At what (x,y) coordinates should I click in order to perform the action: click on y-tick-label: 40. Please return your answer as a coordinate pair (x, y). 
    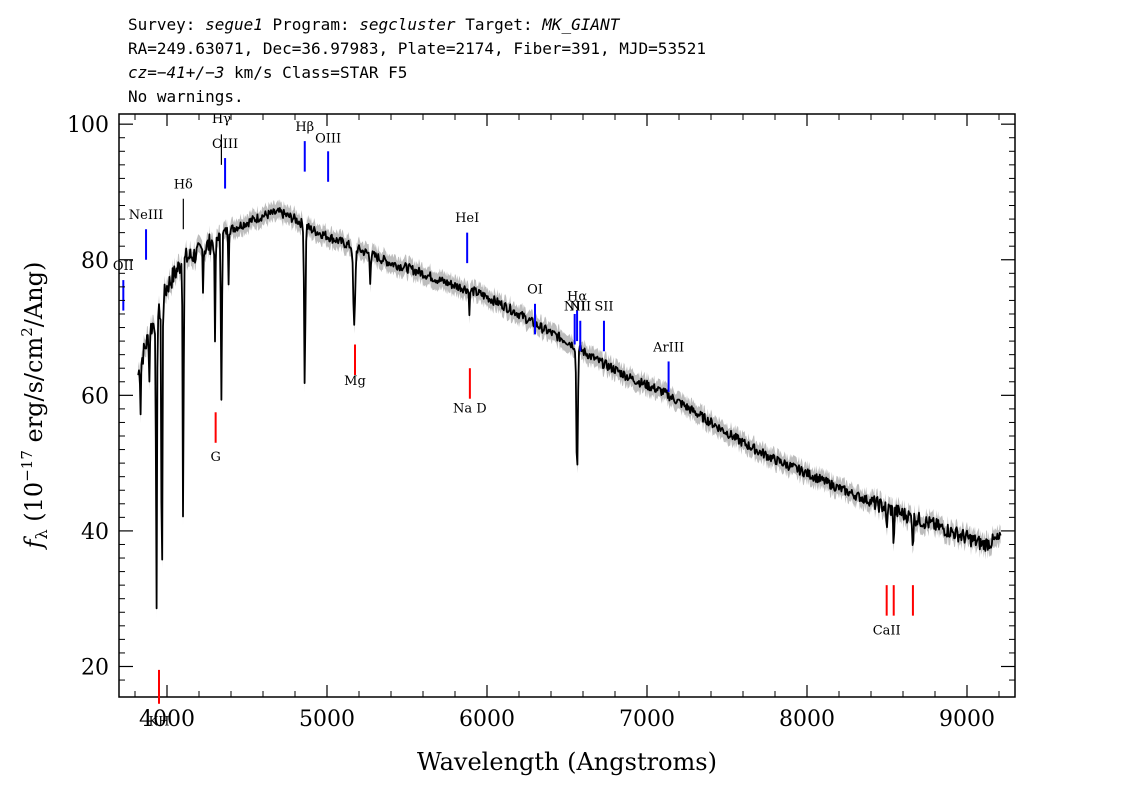
    Looking at the image, I should click on (95, 532).